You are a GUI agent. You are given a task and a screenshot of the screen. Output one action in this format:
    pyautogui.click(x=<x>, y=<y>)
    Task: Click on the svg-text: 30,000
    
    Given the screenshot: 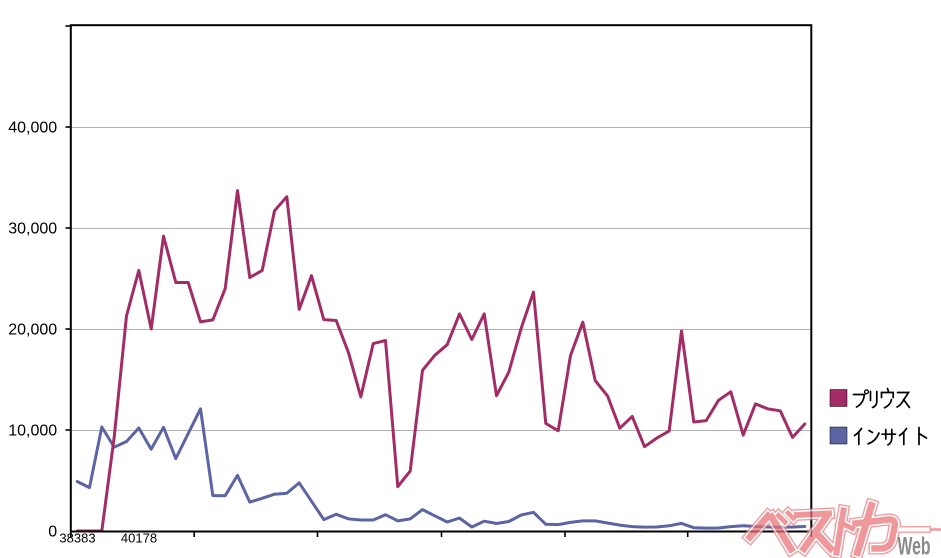 What is the action you would take?
    pyautogui.click(x=32, y=229)
    